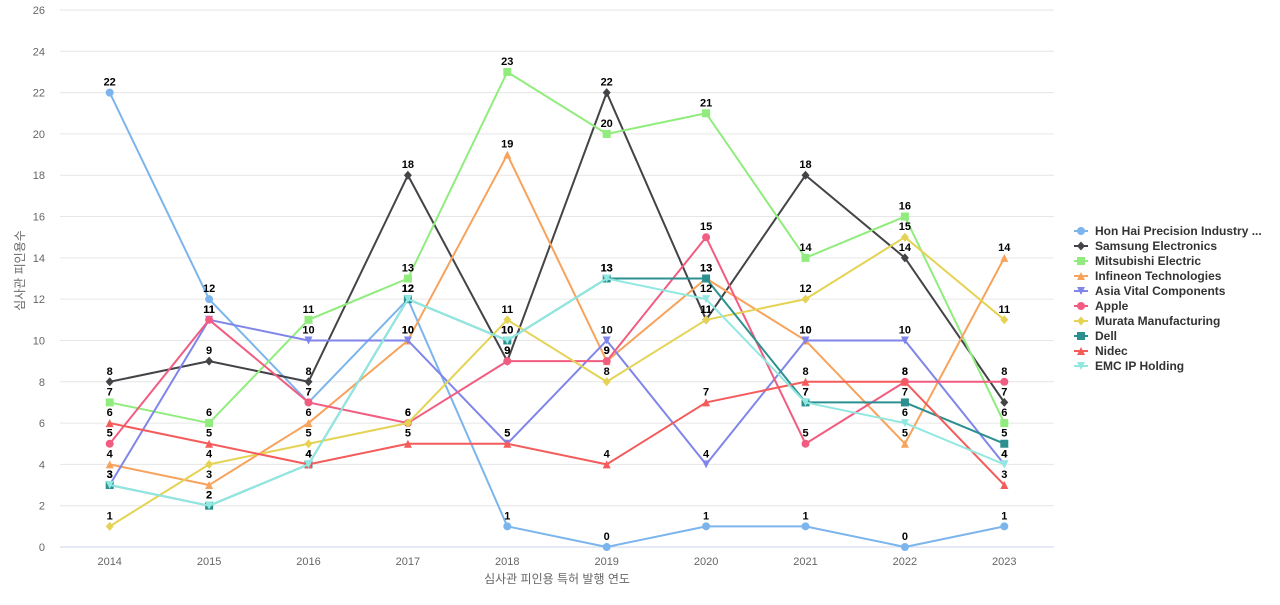  Describe the element at coordinates (1095, 336) in the screenshot. I see `legend-item: Dell` at that location.